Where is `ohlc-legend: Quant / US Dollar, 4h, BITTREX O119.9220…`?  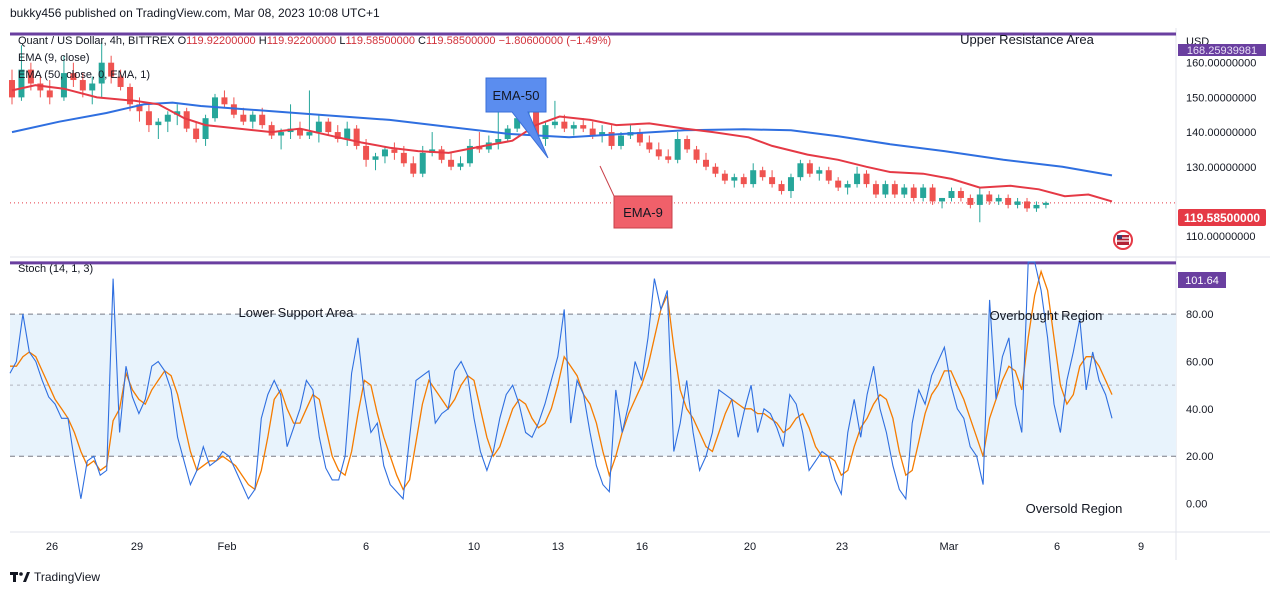 ohlc-legend: Quant / US Dollar, 4h, BITTREX O119.9220… is located at coordinates (314, 41).